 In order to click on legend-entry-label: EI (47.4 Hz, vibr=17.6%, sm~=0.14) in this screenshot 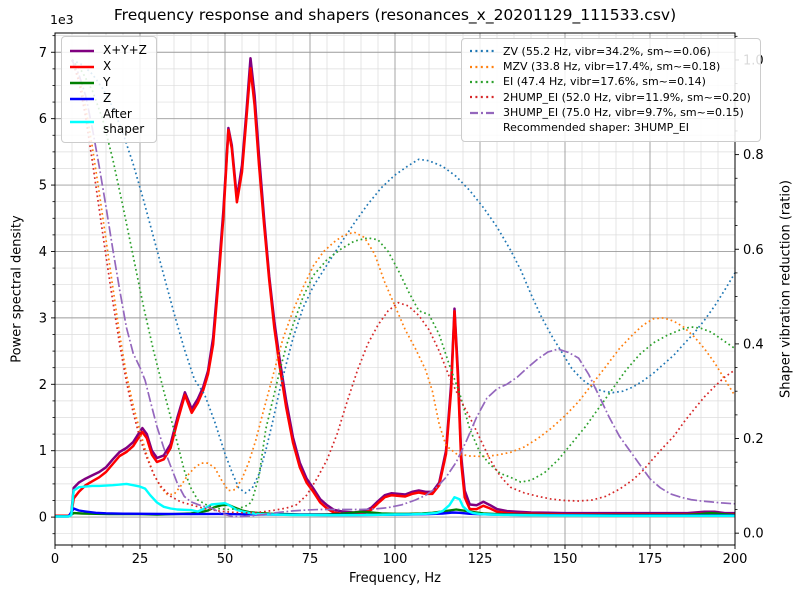, I will do `click(604, 82)`.